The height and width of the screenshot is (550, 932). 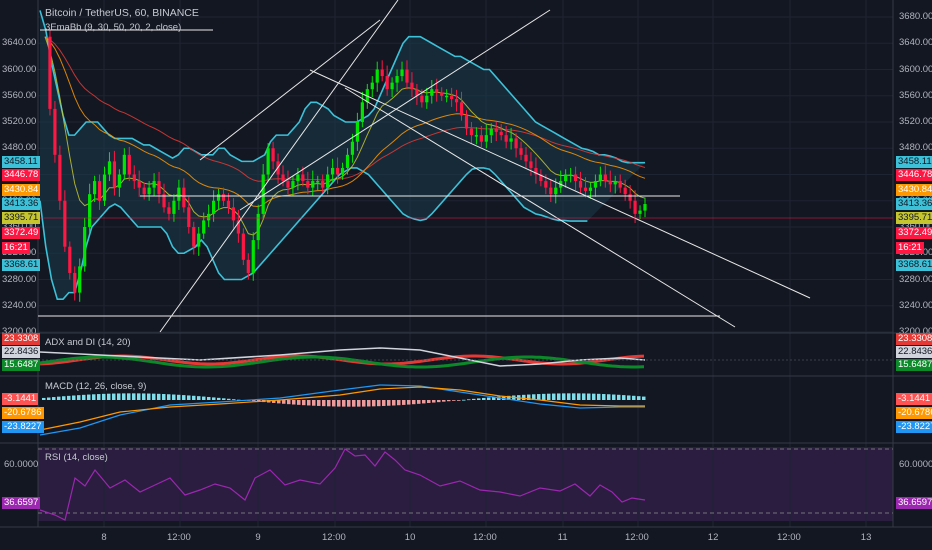 What do you see at coordinates (19, 121) in the screenshot?
I see `left-price-axis-tick: 3520.00` at bounding box center [19, 121].